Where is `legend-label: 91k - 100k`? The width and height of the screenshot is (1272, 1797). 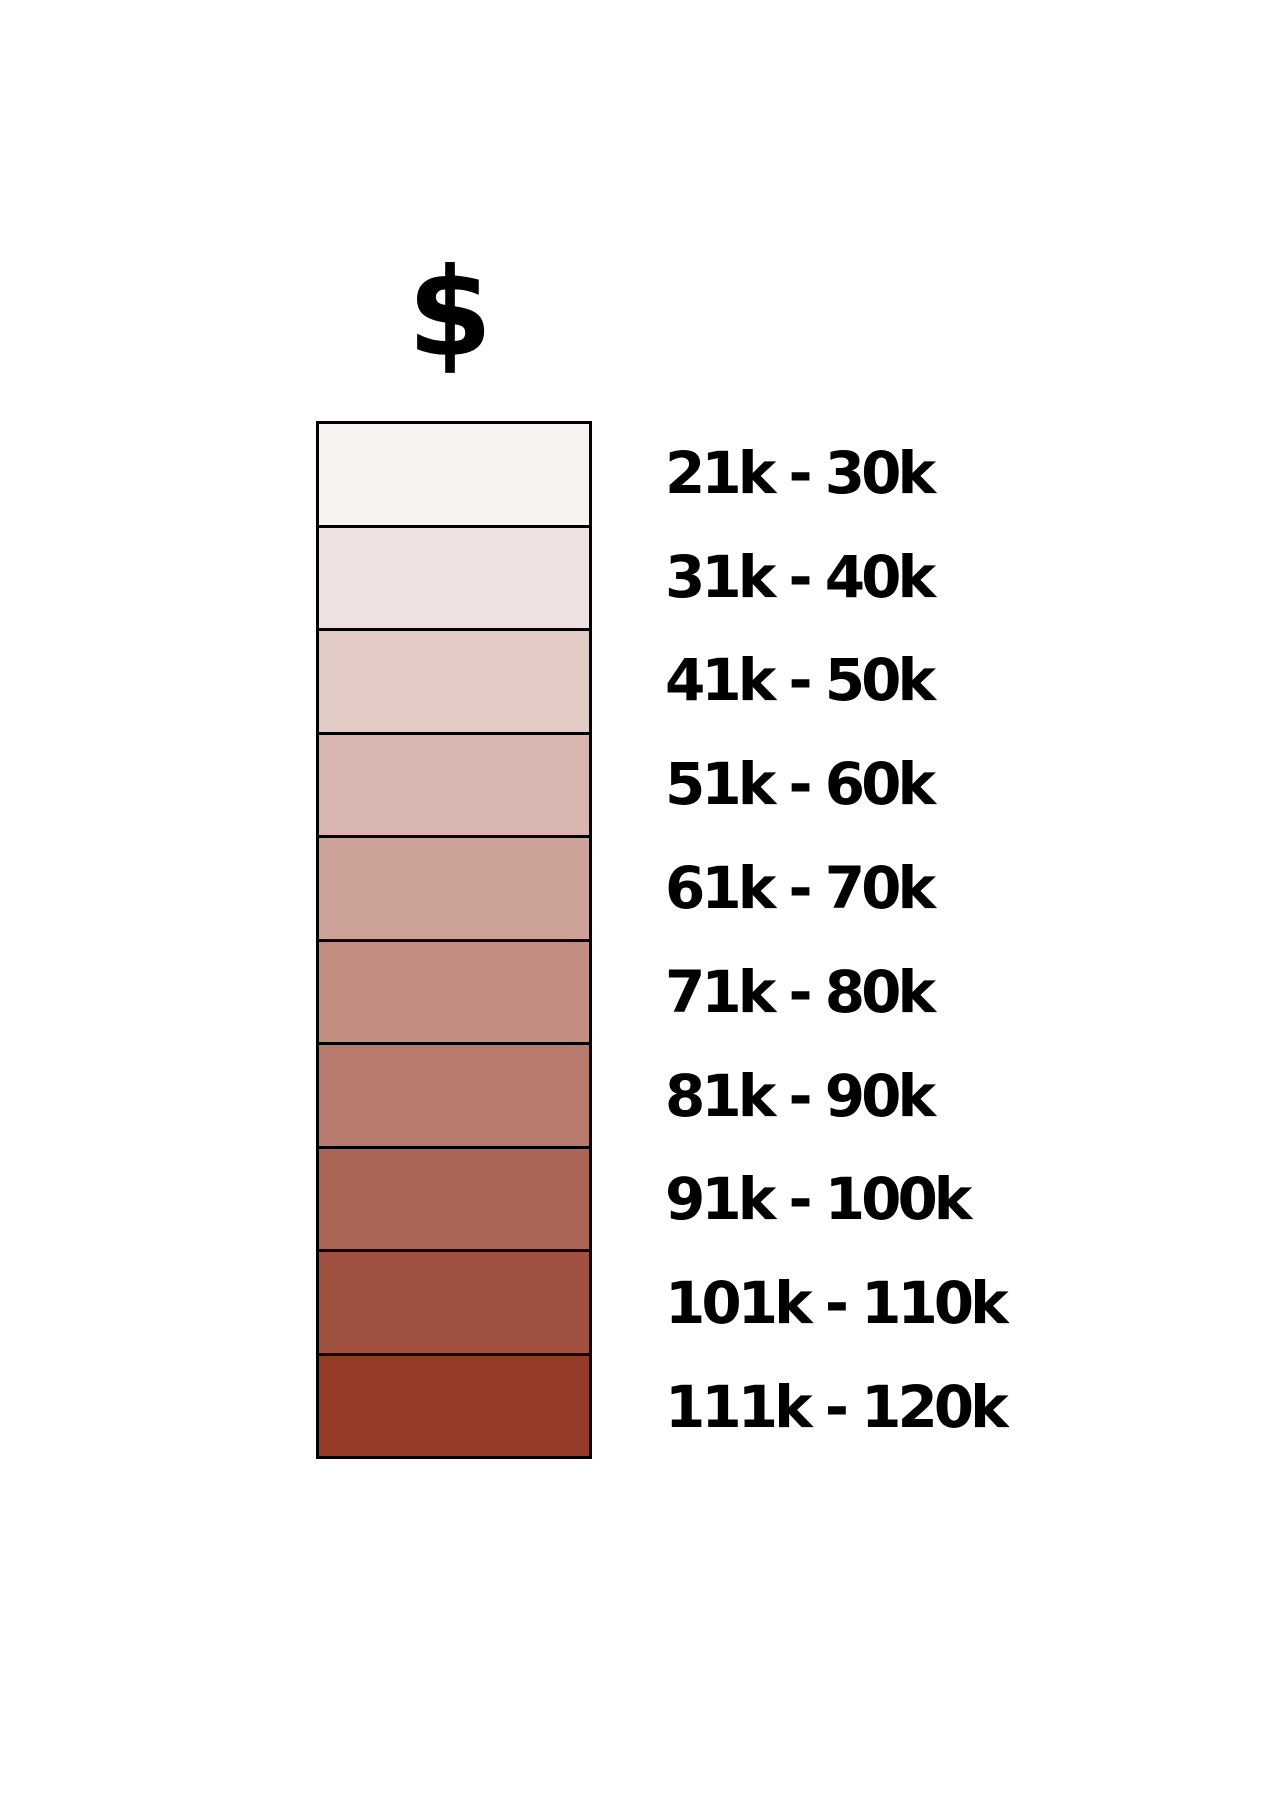
legend-label: 91k - 100k is located at coordinates (818, 1199).